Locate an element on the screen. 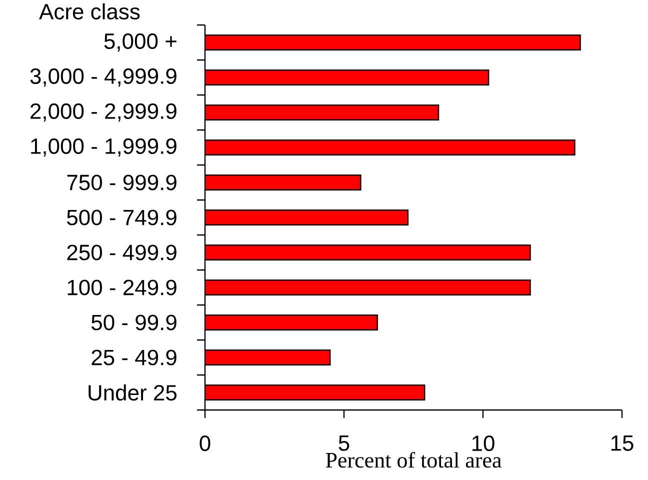 Image resolution: width=648 pixels, height=480 pixels. x-tick-label: 5 is located at coordinates (344, 443).